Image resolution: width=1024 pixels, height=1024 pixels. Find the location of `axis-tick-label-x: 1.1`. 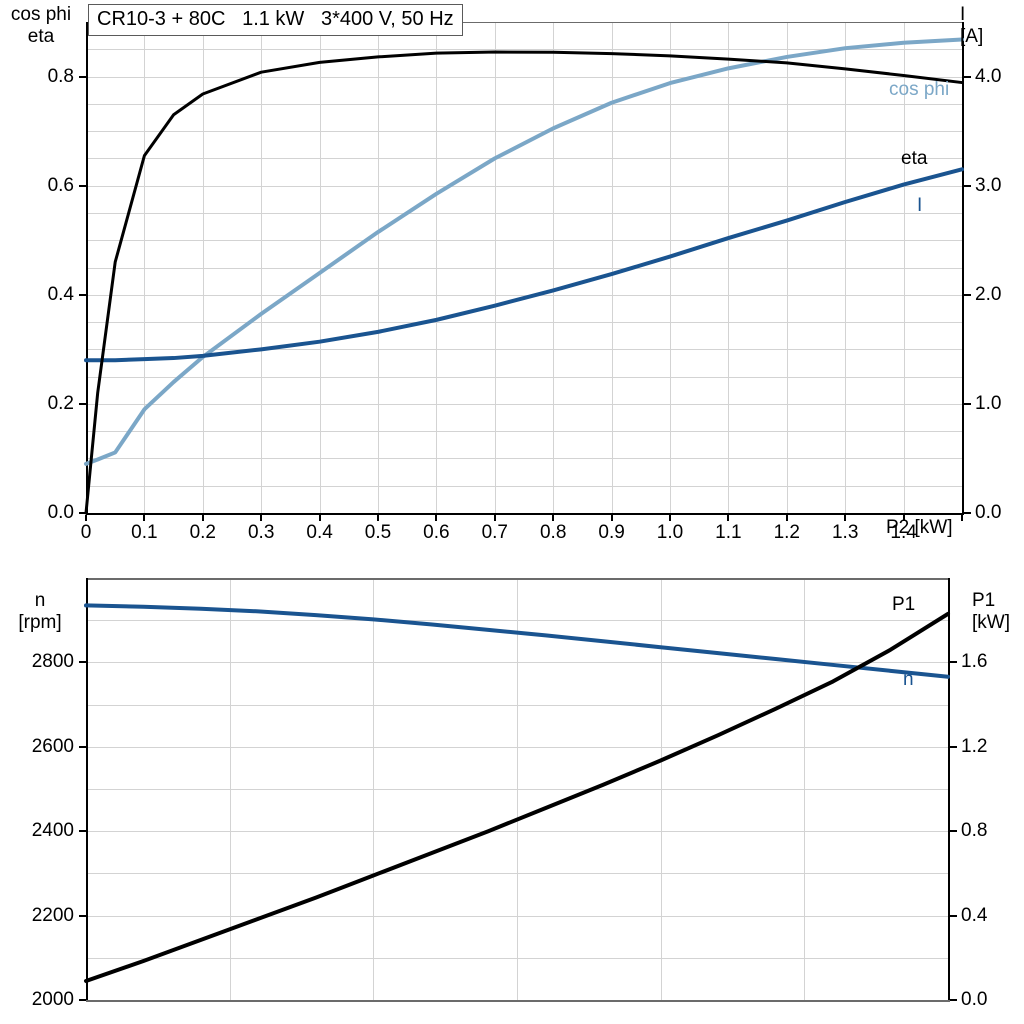

axis-tick-label-x: 1.1 is located at coordinates (728, 532).